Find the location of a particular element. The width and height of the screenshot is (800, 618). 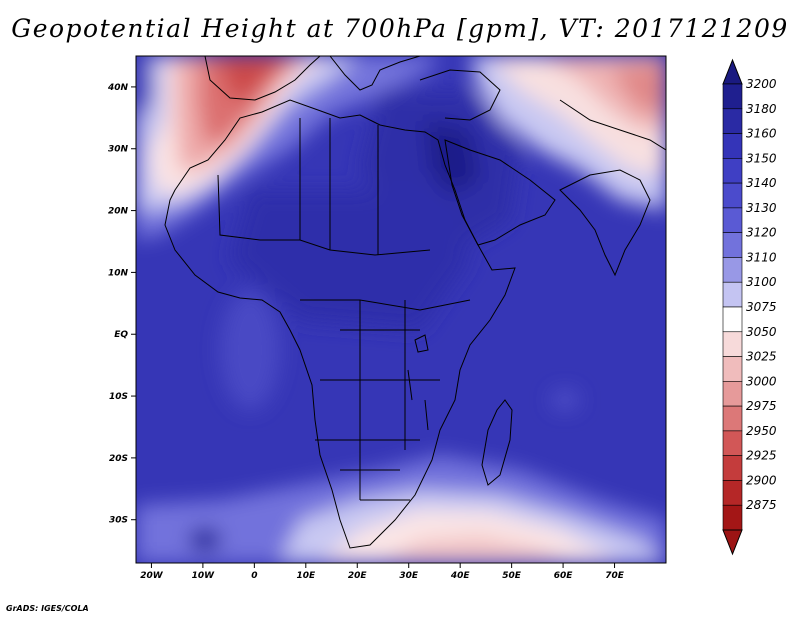

india-coast is located at coordinates (605, 223).